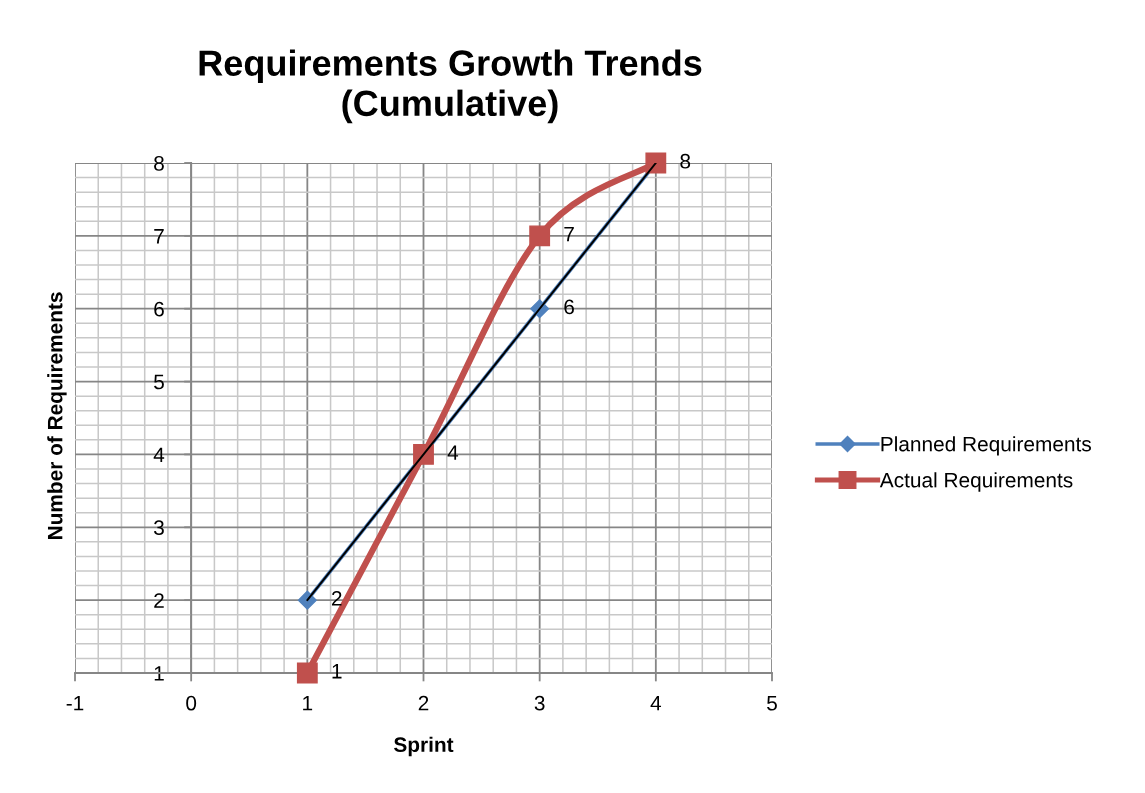 The image size is (1145, 793). I want to click on x-tick-label: -1, so click(75, 703).